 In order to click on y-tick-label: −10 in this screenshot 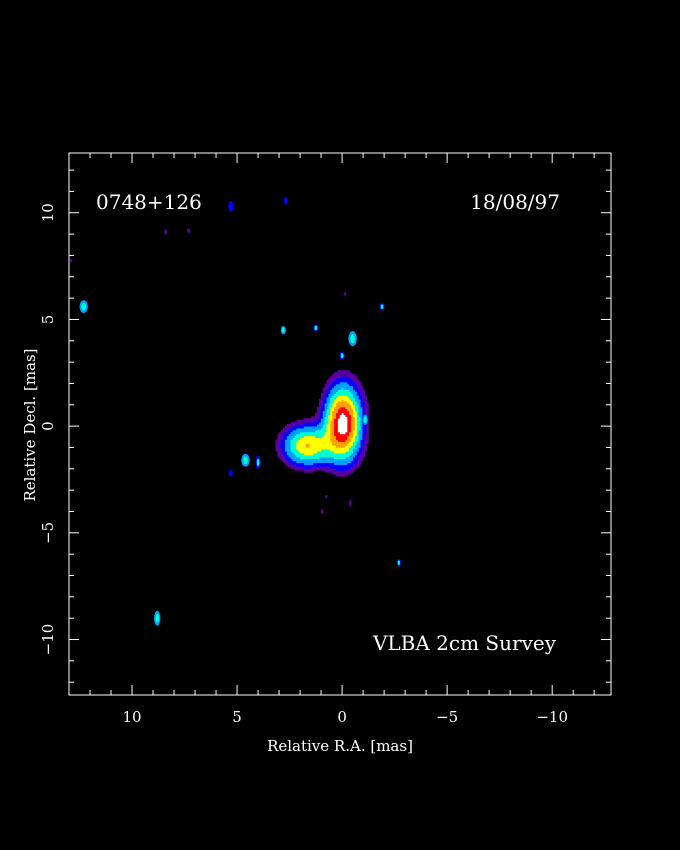, I will do `click(48, 640)`.